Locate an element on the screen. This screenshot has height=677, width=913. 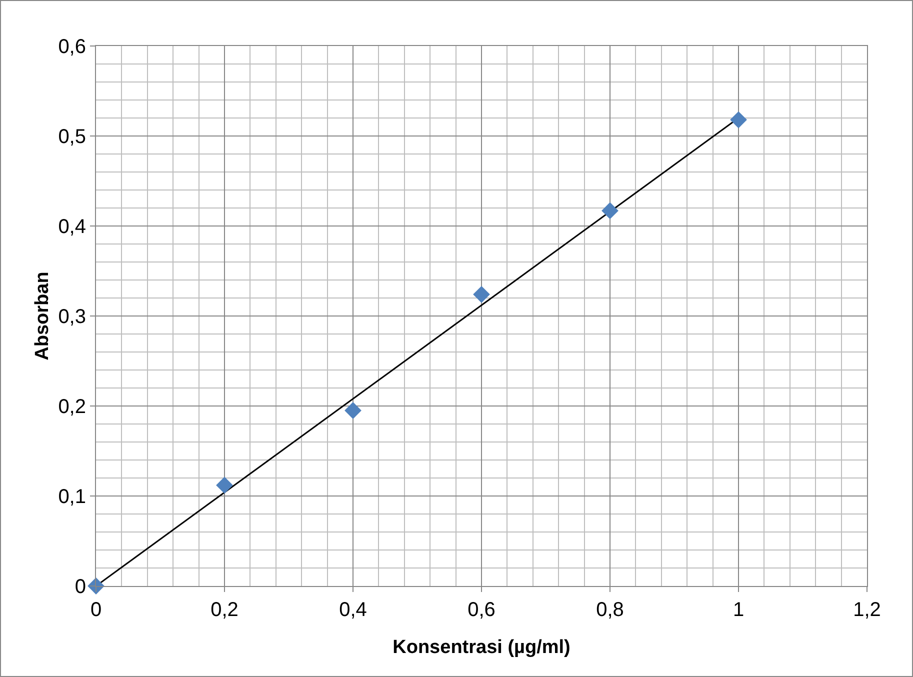
y-tick-label: 0,1 is located at coordinates (72, 497).